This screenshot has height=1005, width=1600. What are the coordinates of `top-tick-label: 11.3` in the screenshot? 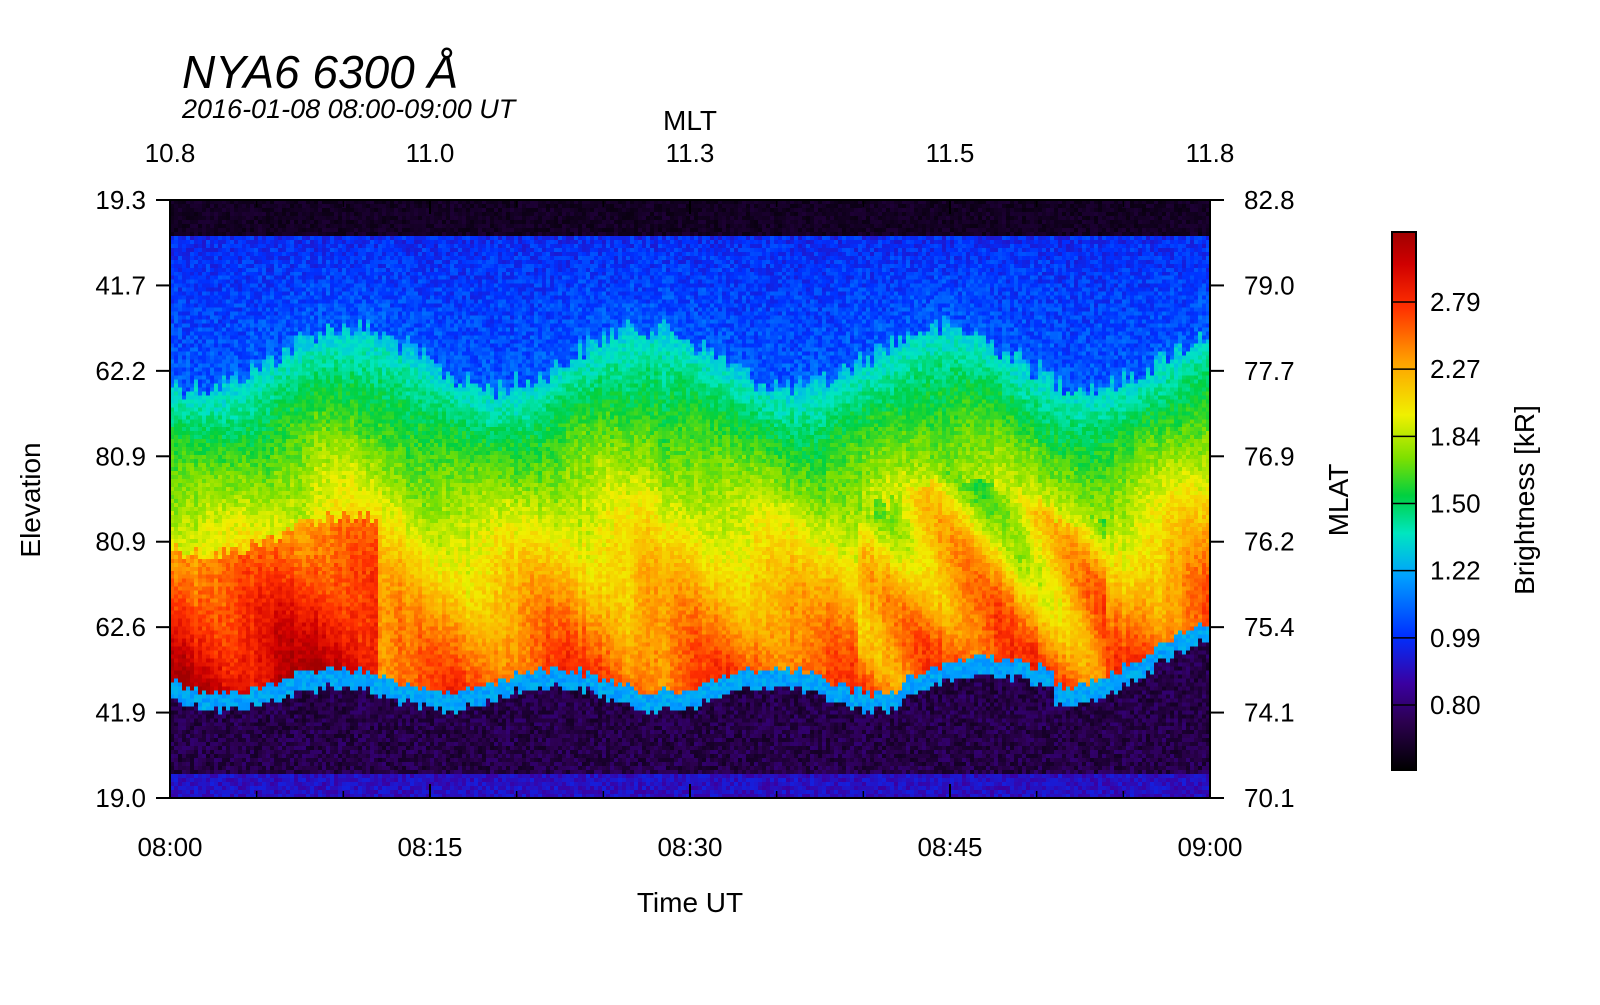 It's located at (690, 153).